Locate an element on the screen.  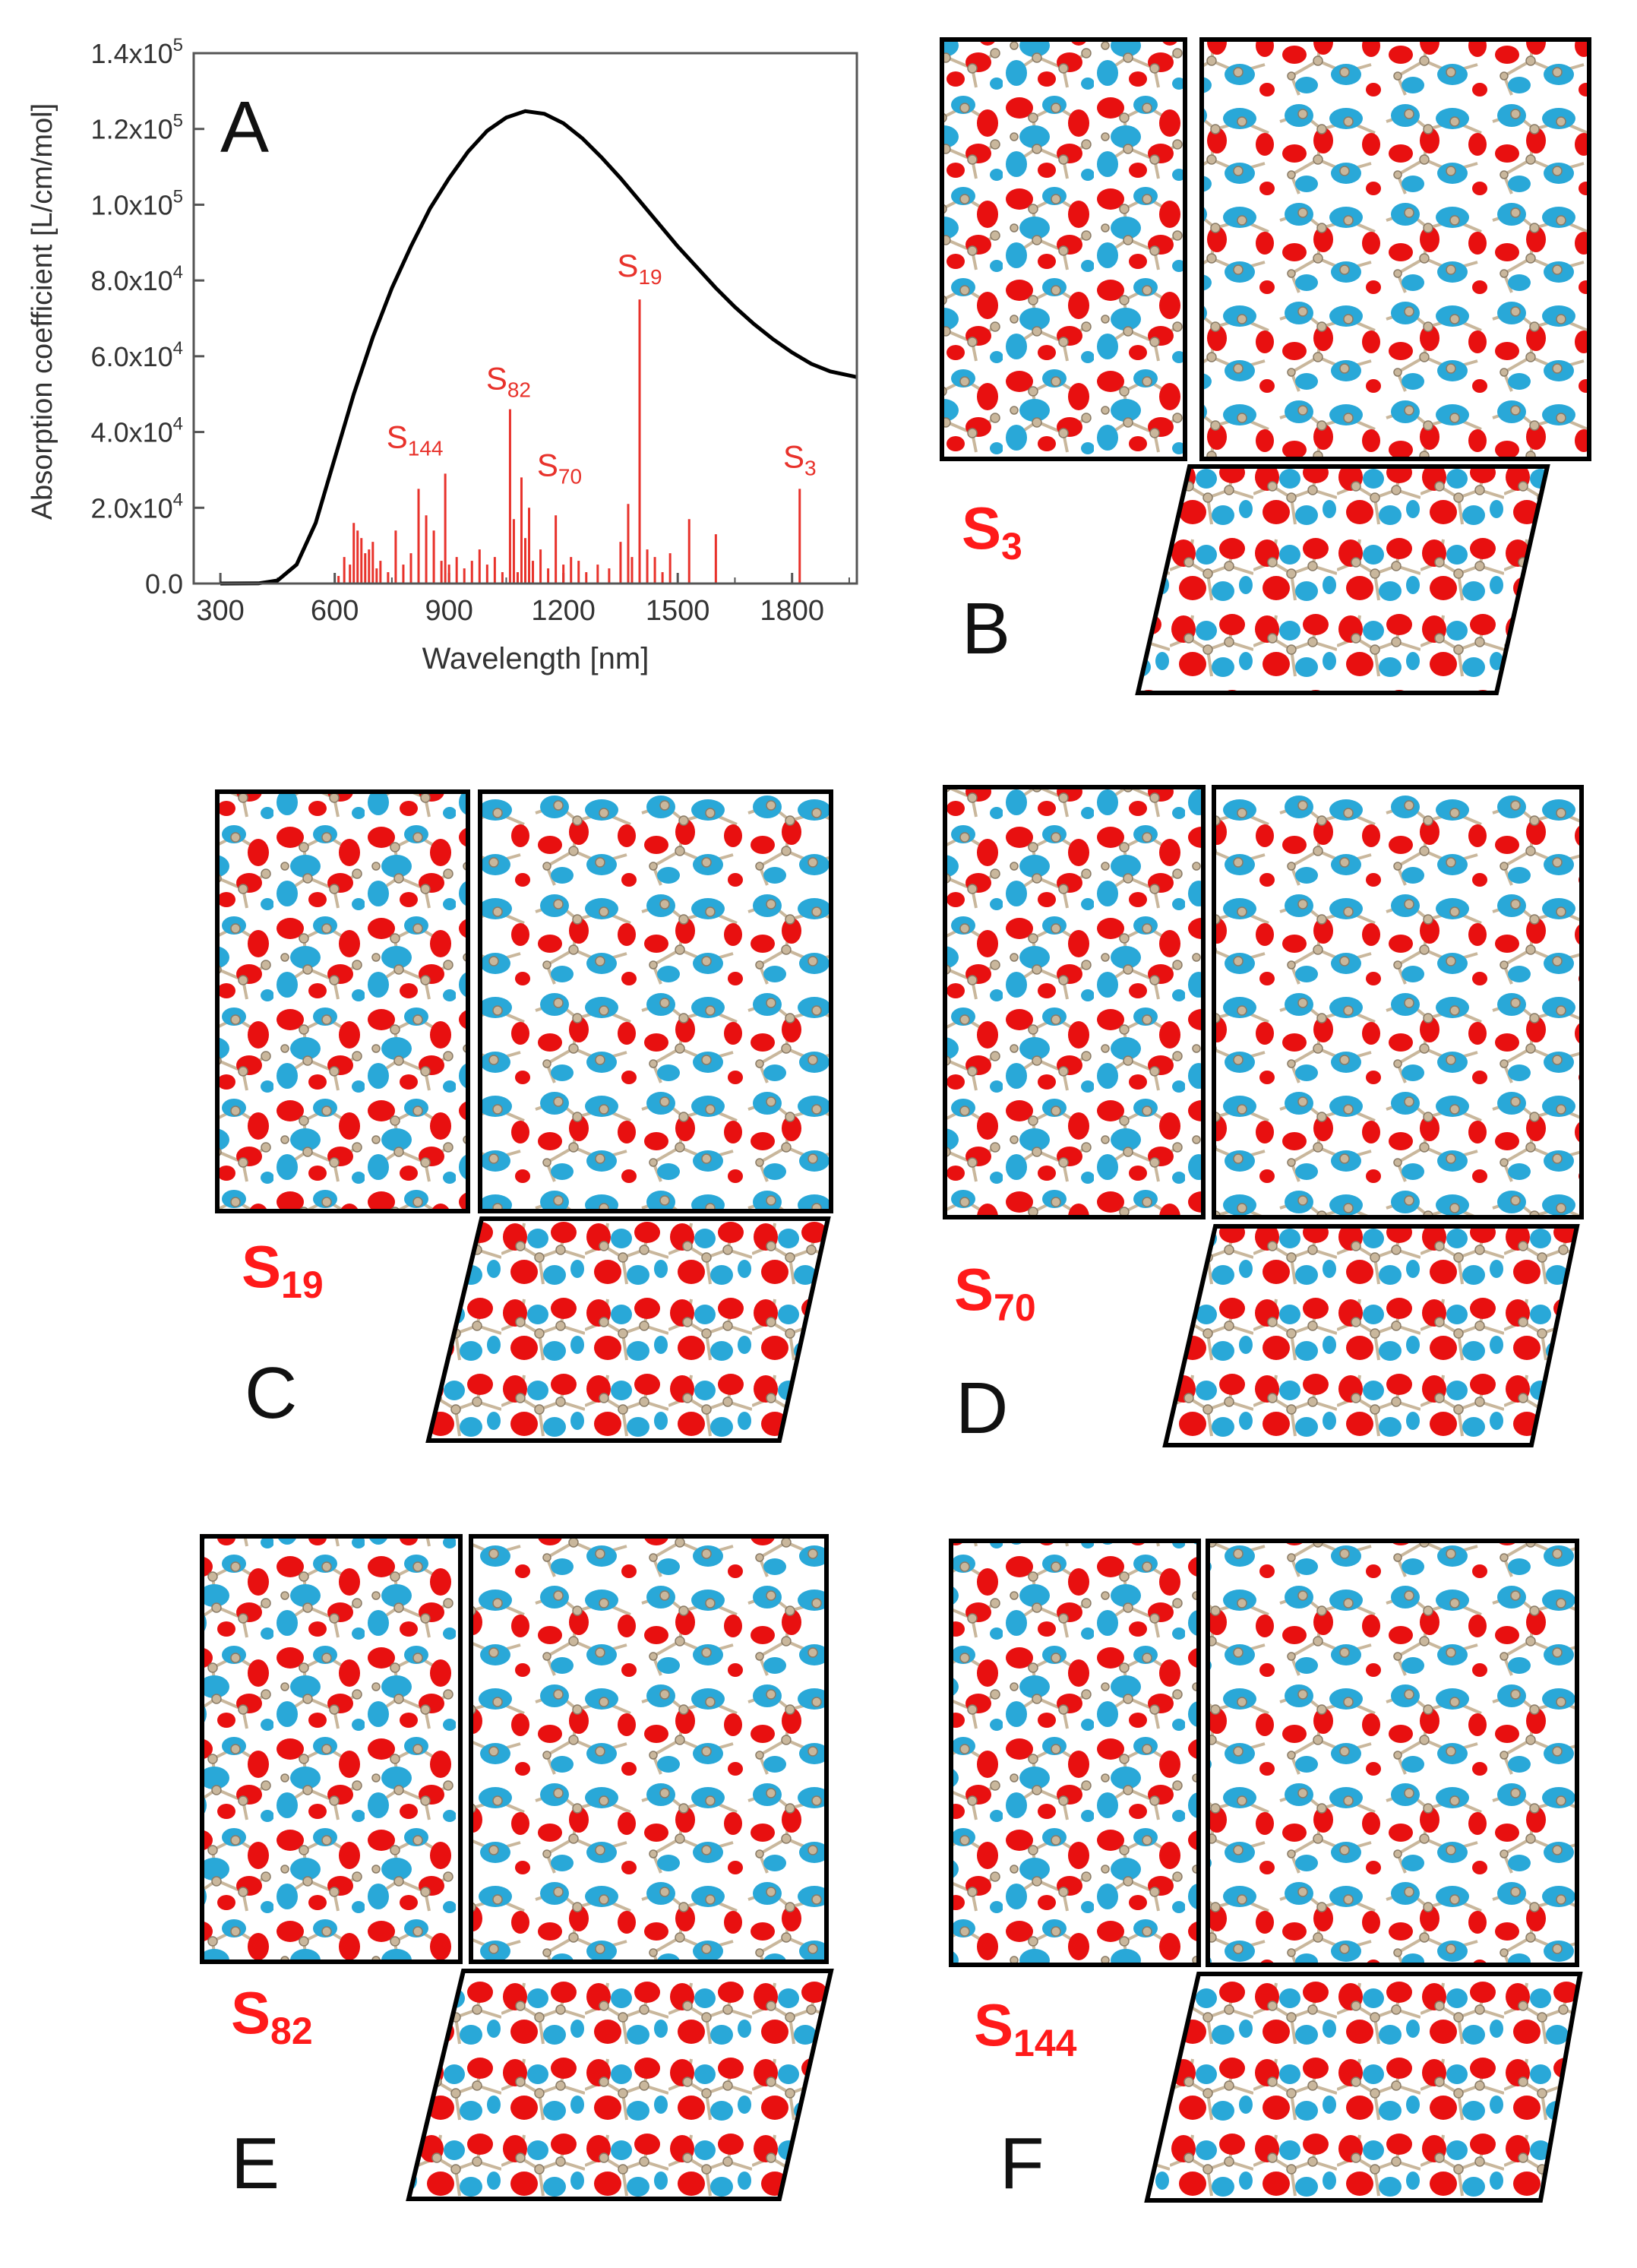
panel-letter-a: A is located at coordinates (245, 127).